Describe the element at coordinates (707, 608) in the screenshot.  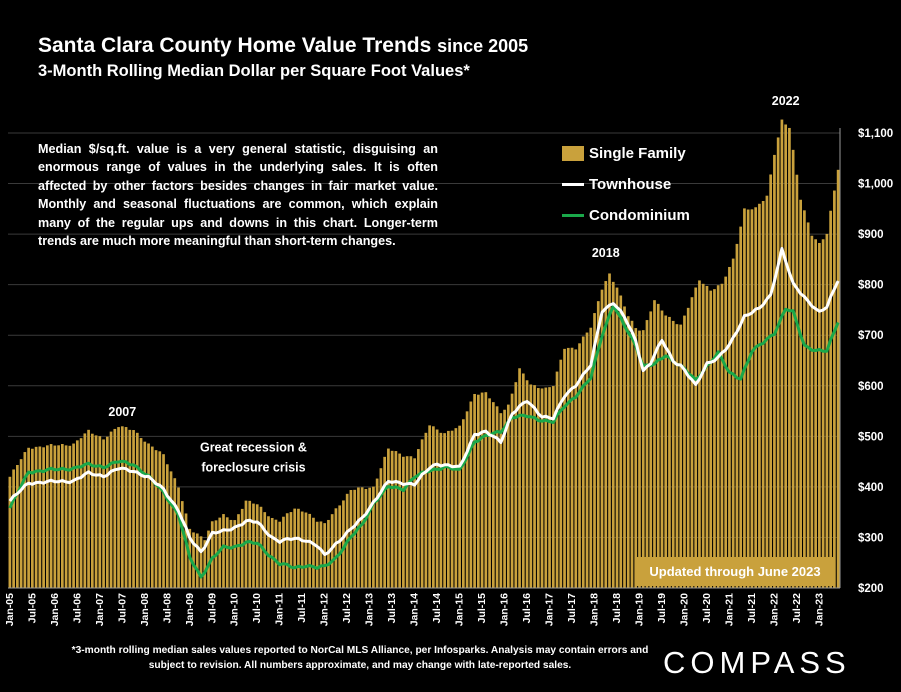
I see `x-tick-label: Jul-20` at that location.